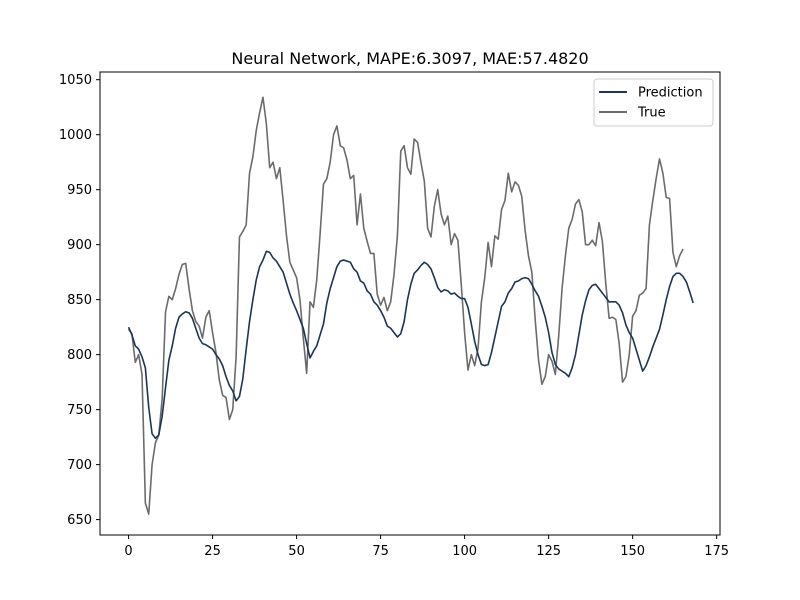  I want to click on y-tick-label: 1000, so click(75, 135).